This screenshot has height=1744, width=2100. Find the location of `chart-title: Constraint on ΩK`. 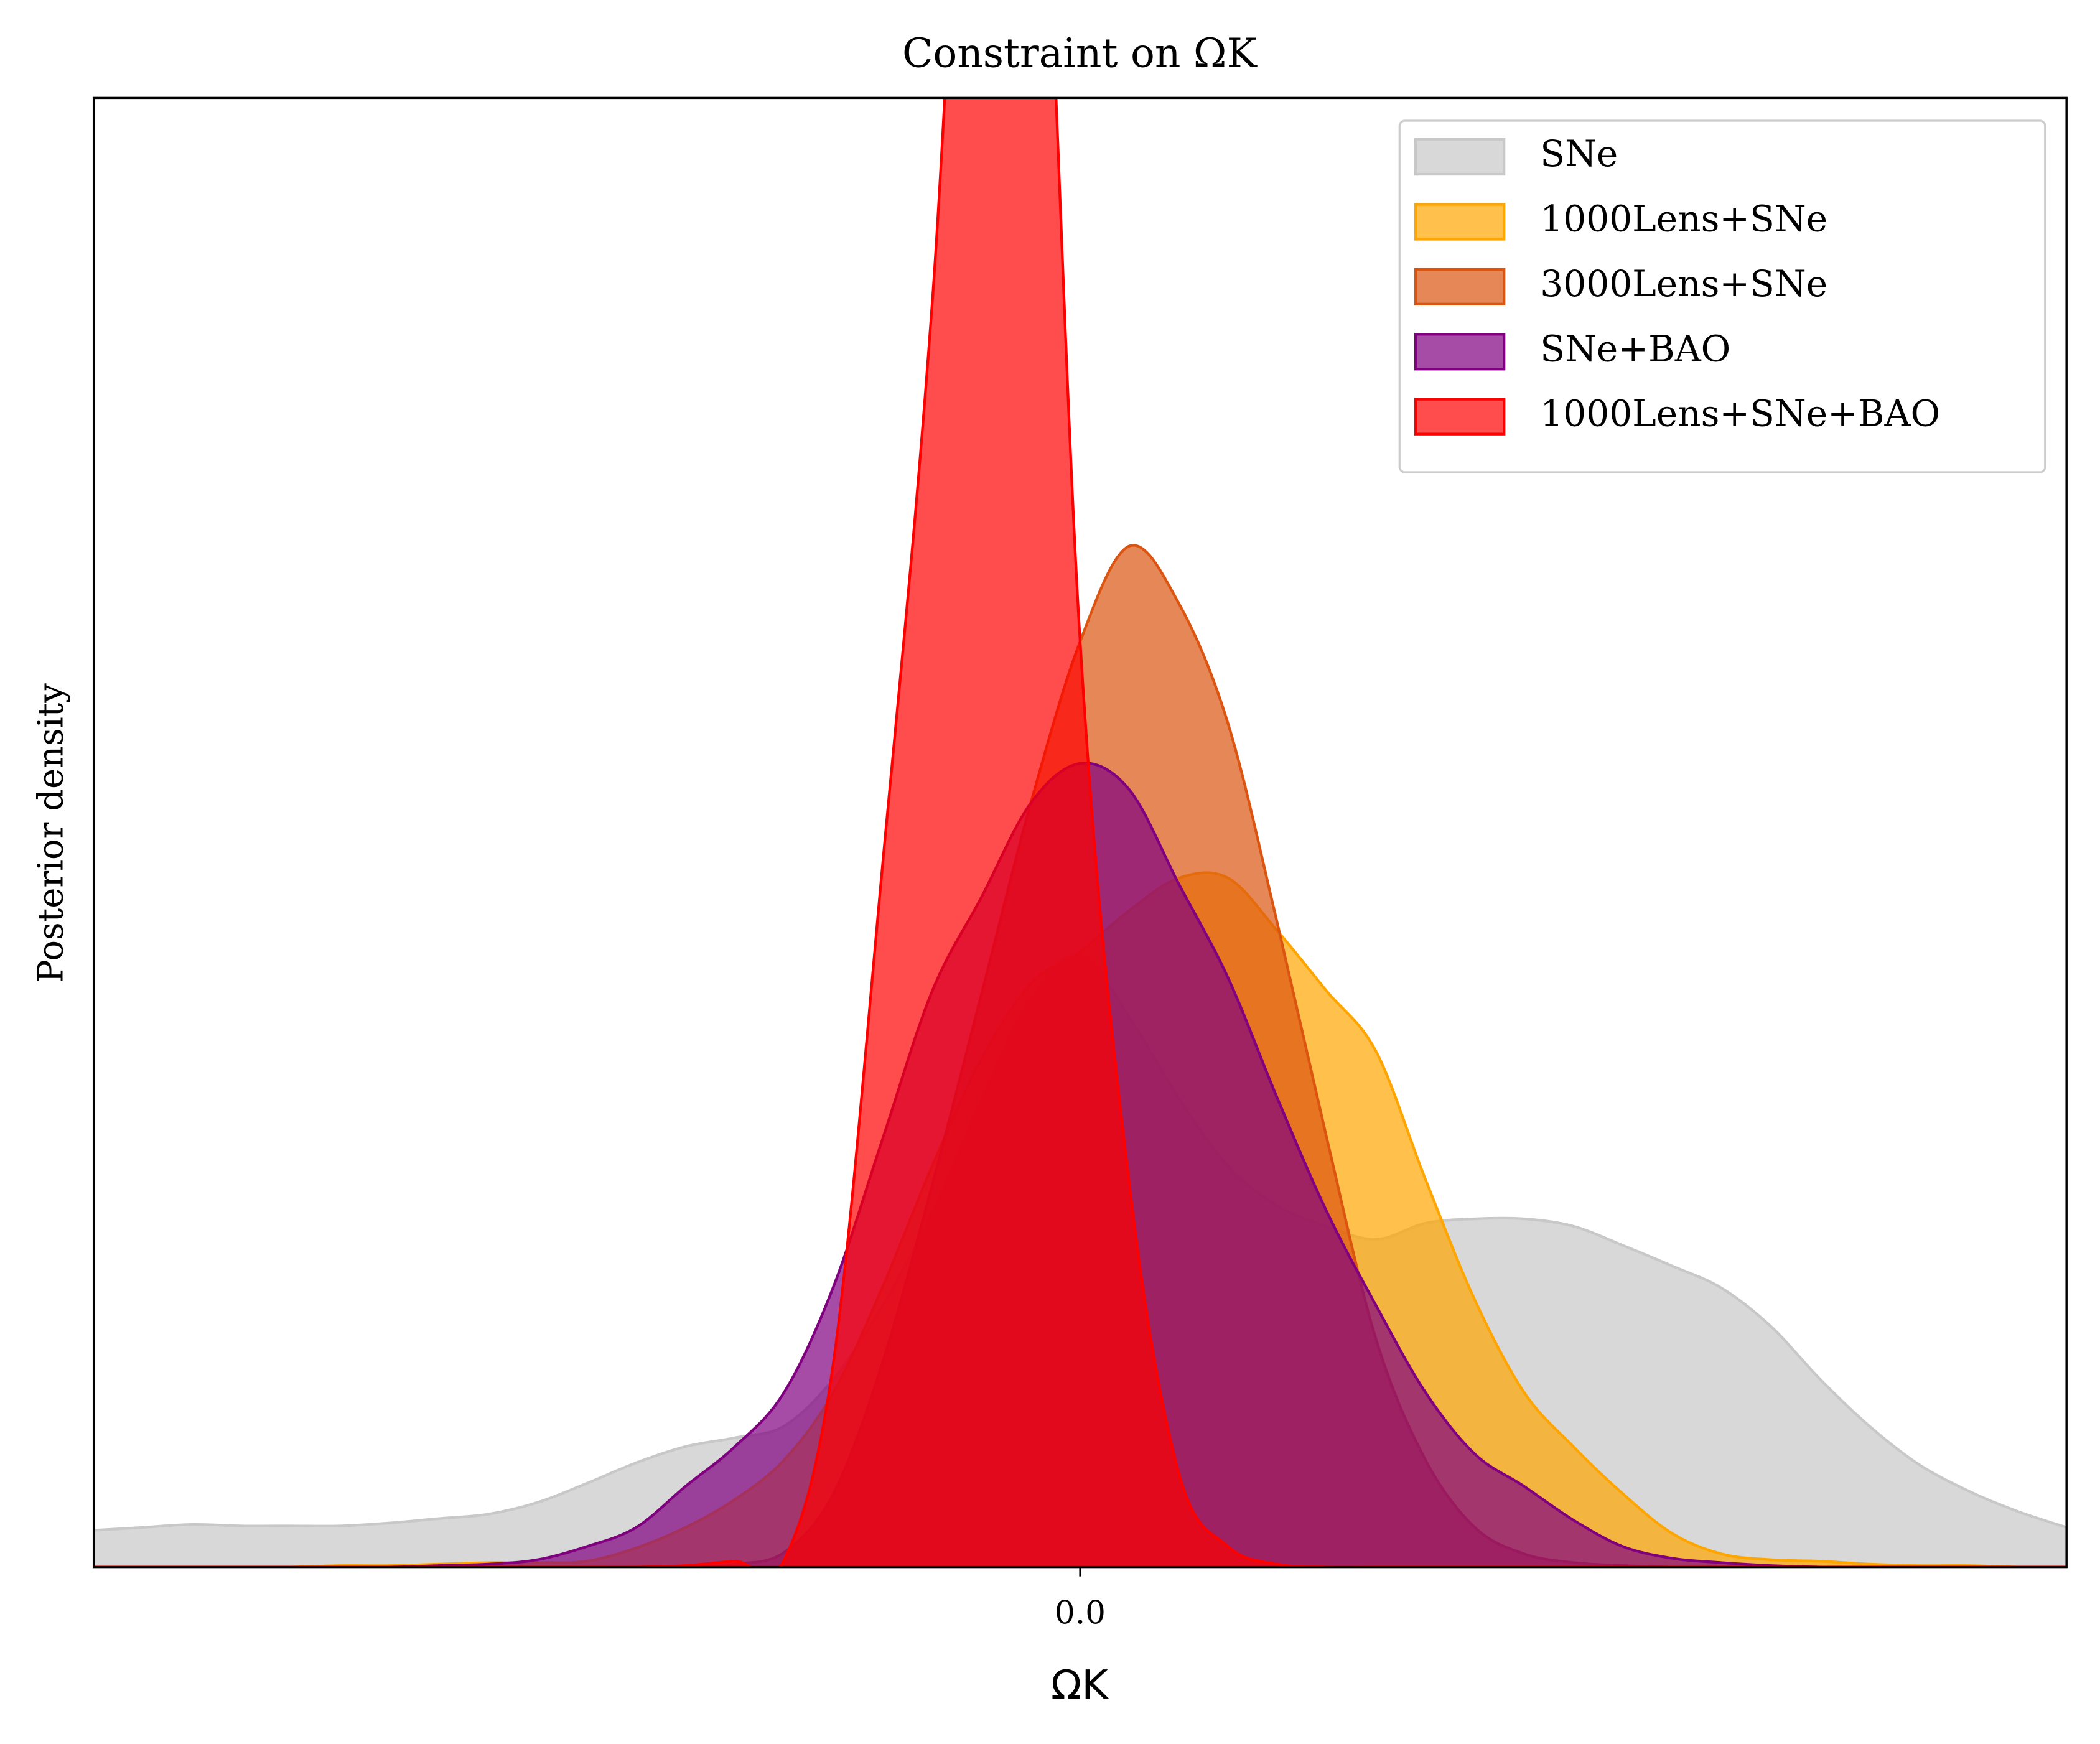

chart-title: Constraint on ΩK is located at coordinates (1080, 53).